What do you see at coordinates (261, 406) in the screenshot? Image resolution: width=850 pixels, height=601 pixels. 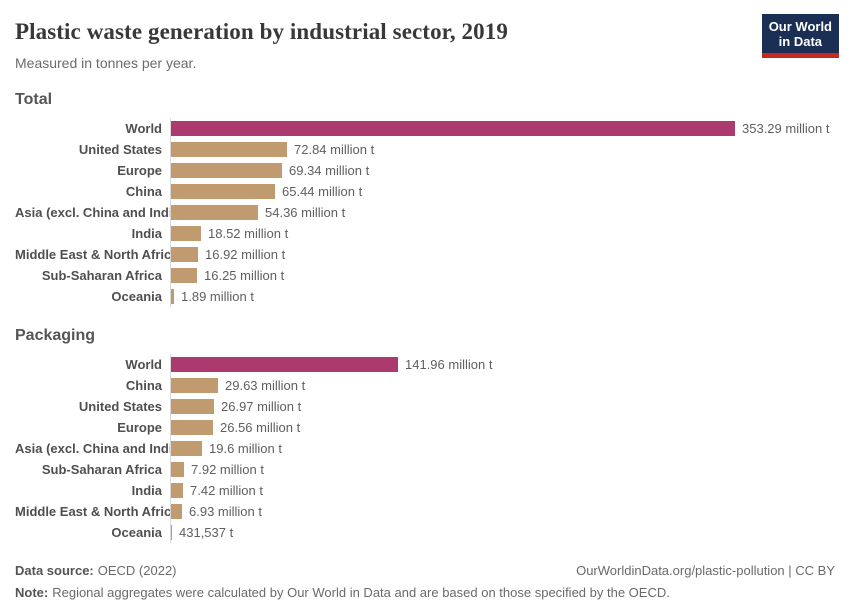 I see `bar-value-label: 26.97 million t` at bounding box center [261, 406].